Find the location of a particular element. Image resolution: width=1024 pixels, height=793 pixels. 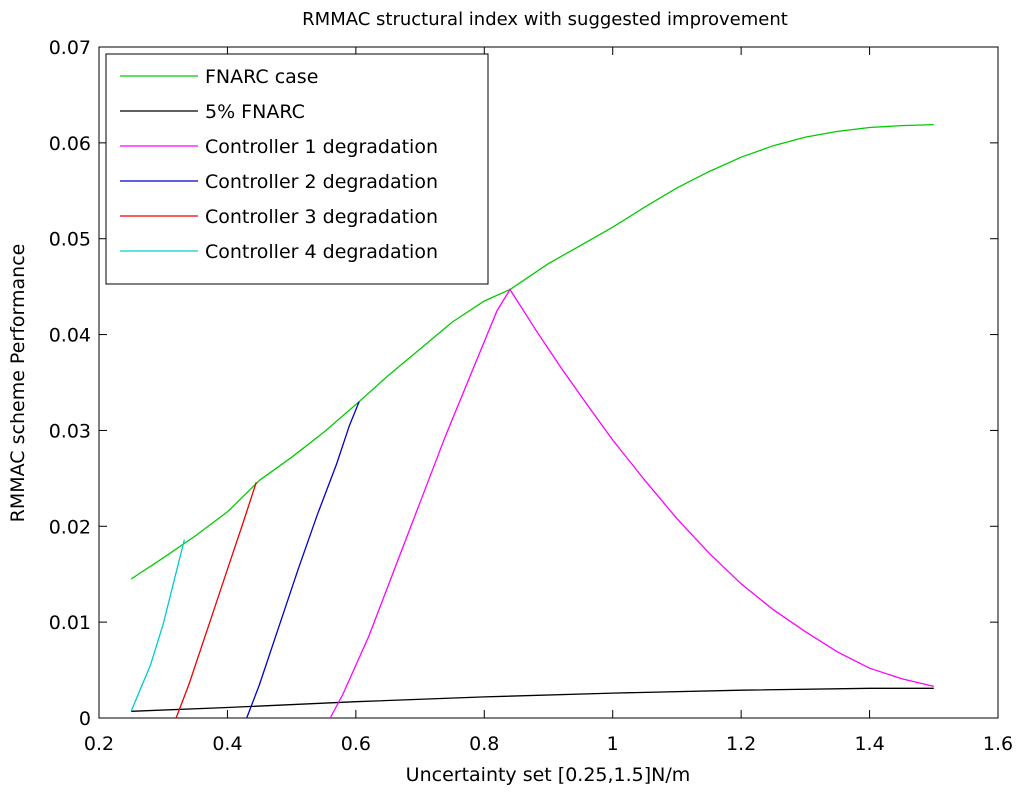

y-tick-label: 0.02 is located at coordinates (70, 527).